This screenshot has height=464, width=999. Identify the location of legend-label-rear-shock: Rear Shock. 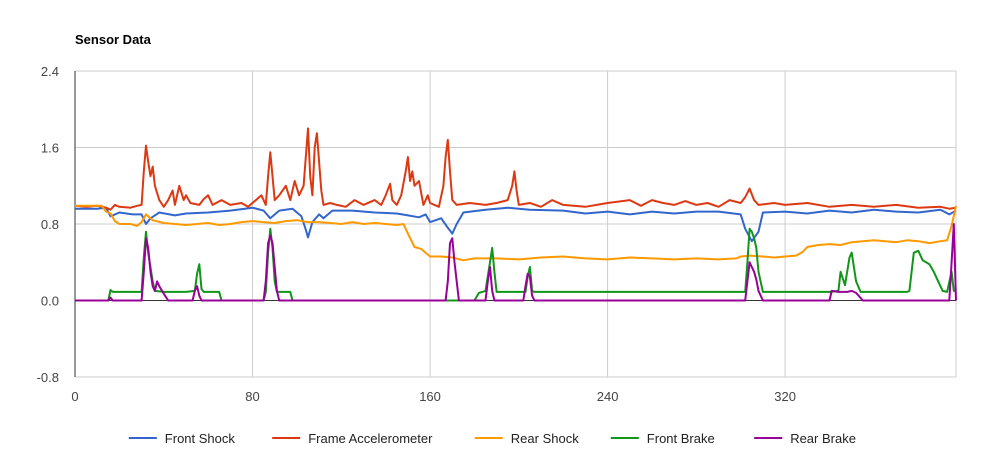
(545, 438).